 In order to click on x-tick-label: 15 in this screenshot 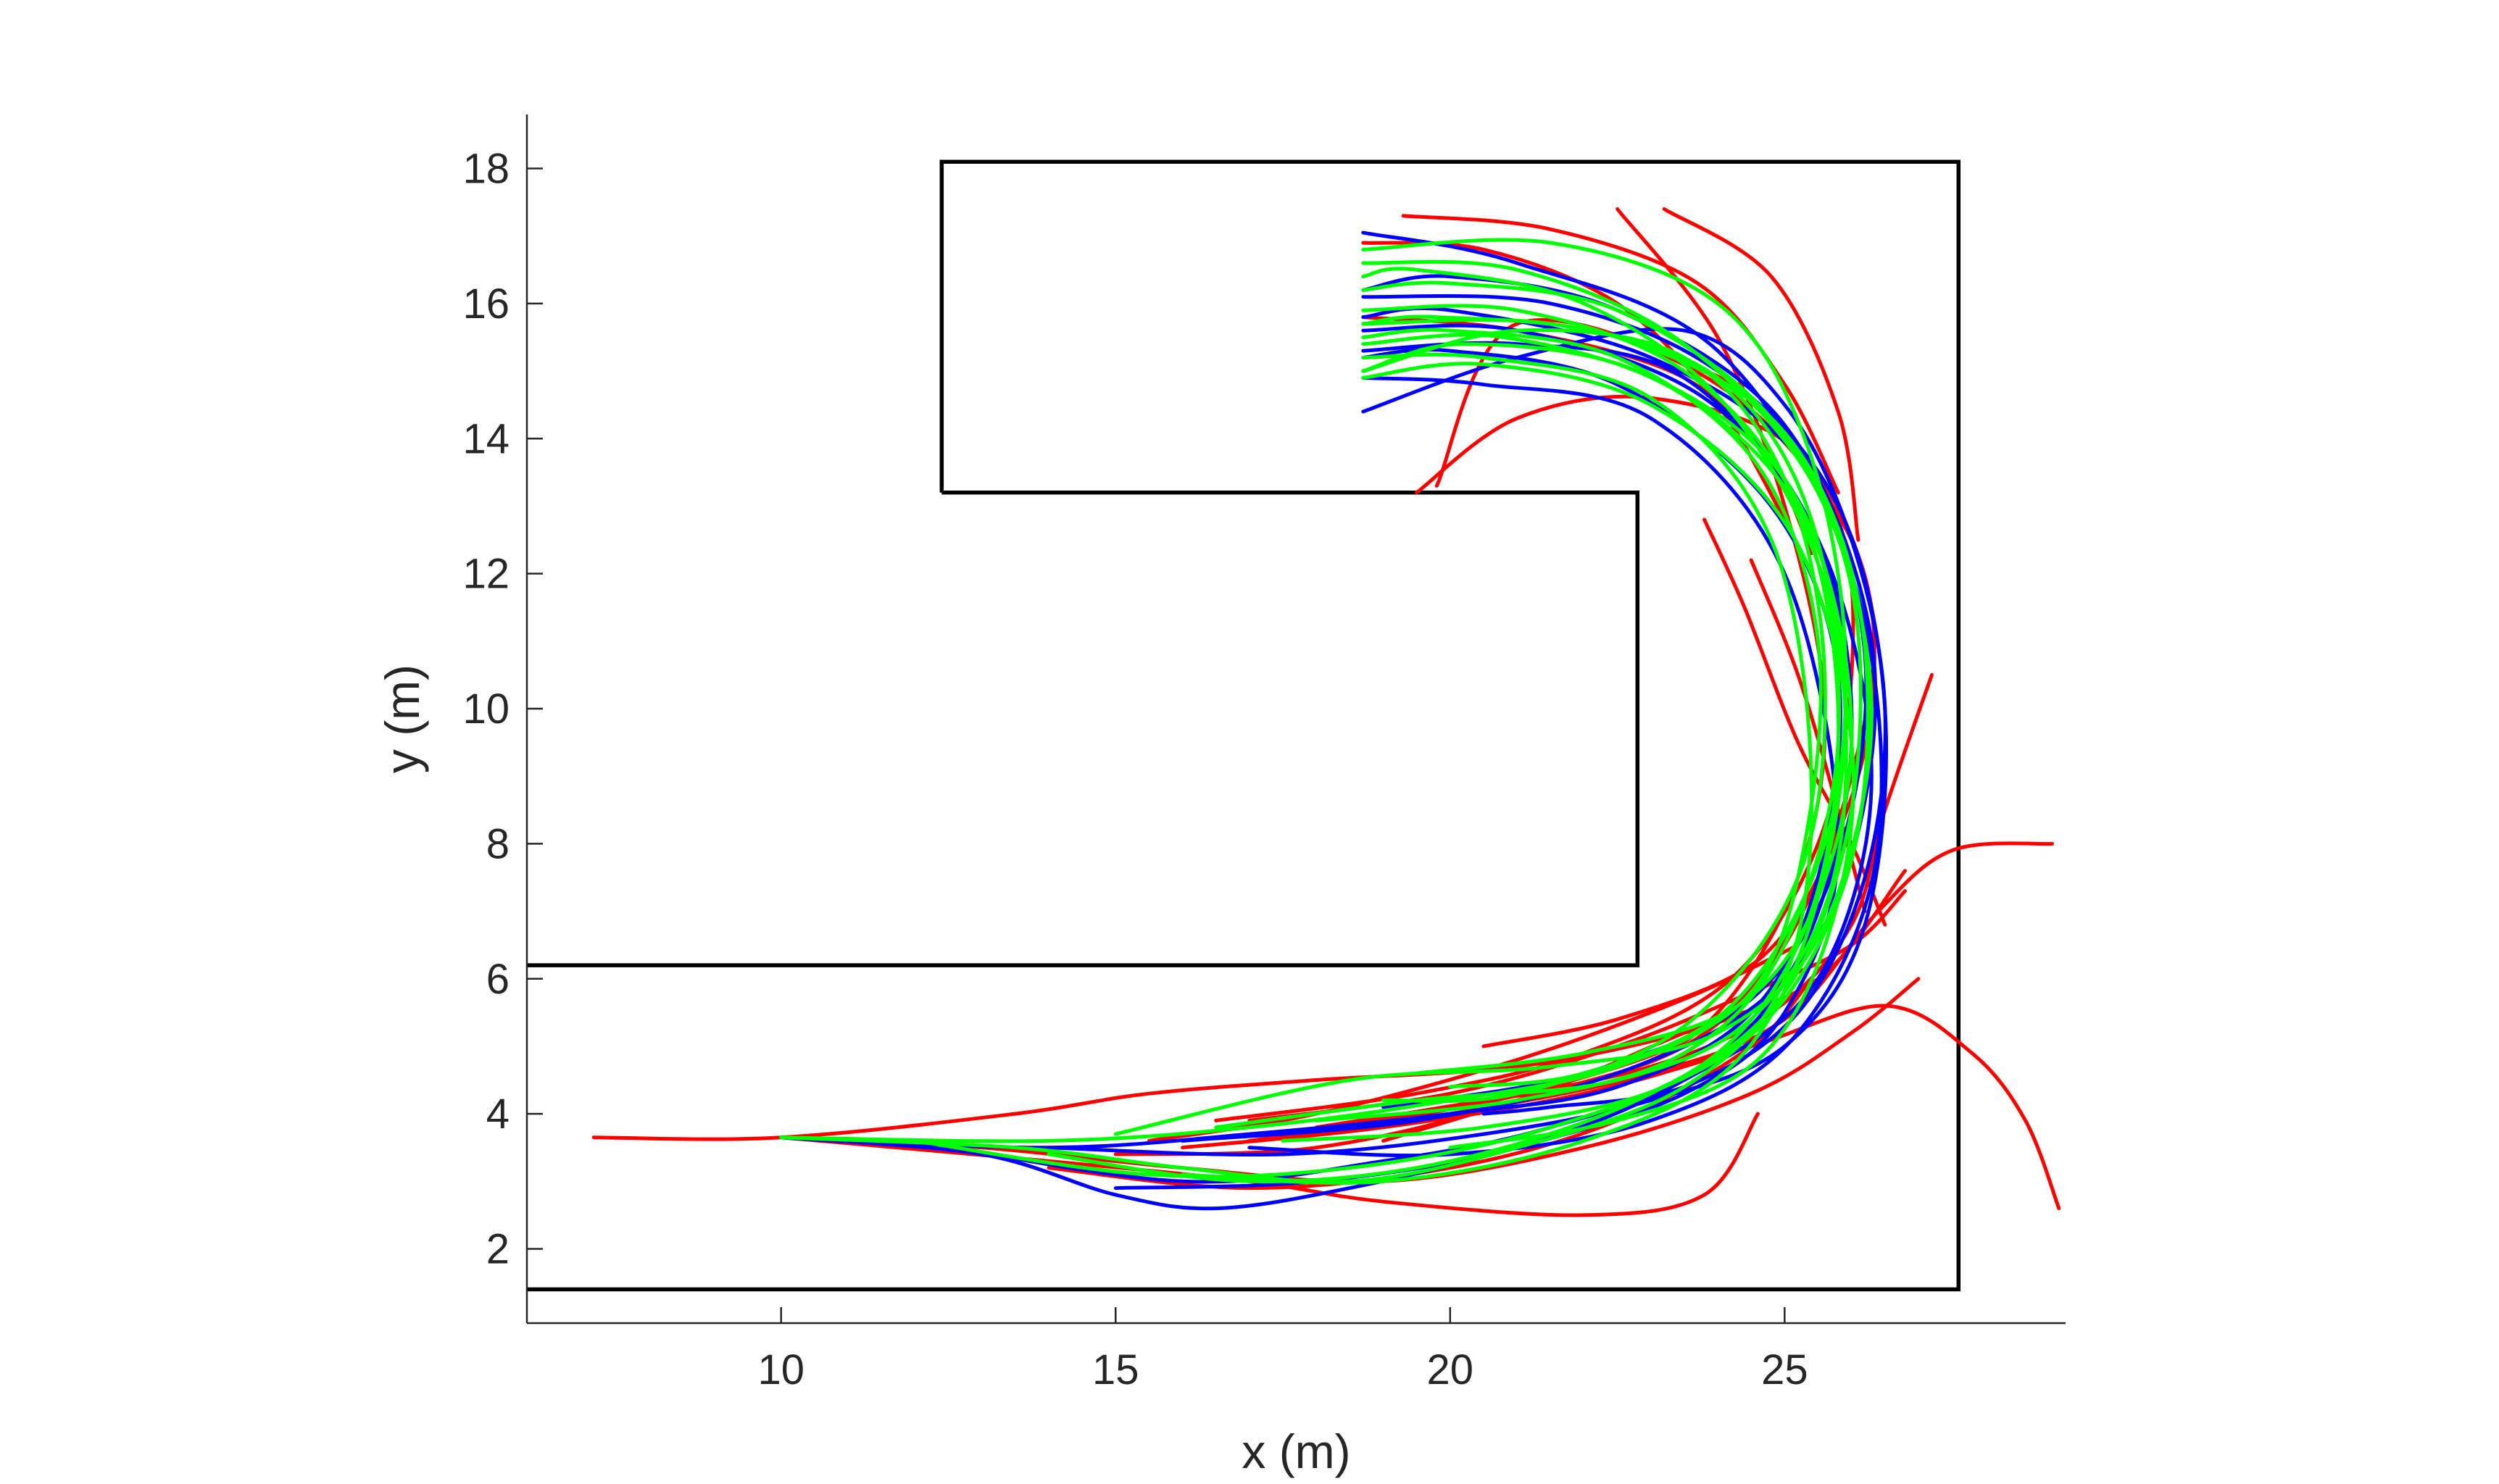, I will do `click(1115, 1369)`.